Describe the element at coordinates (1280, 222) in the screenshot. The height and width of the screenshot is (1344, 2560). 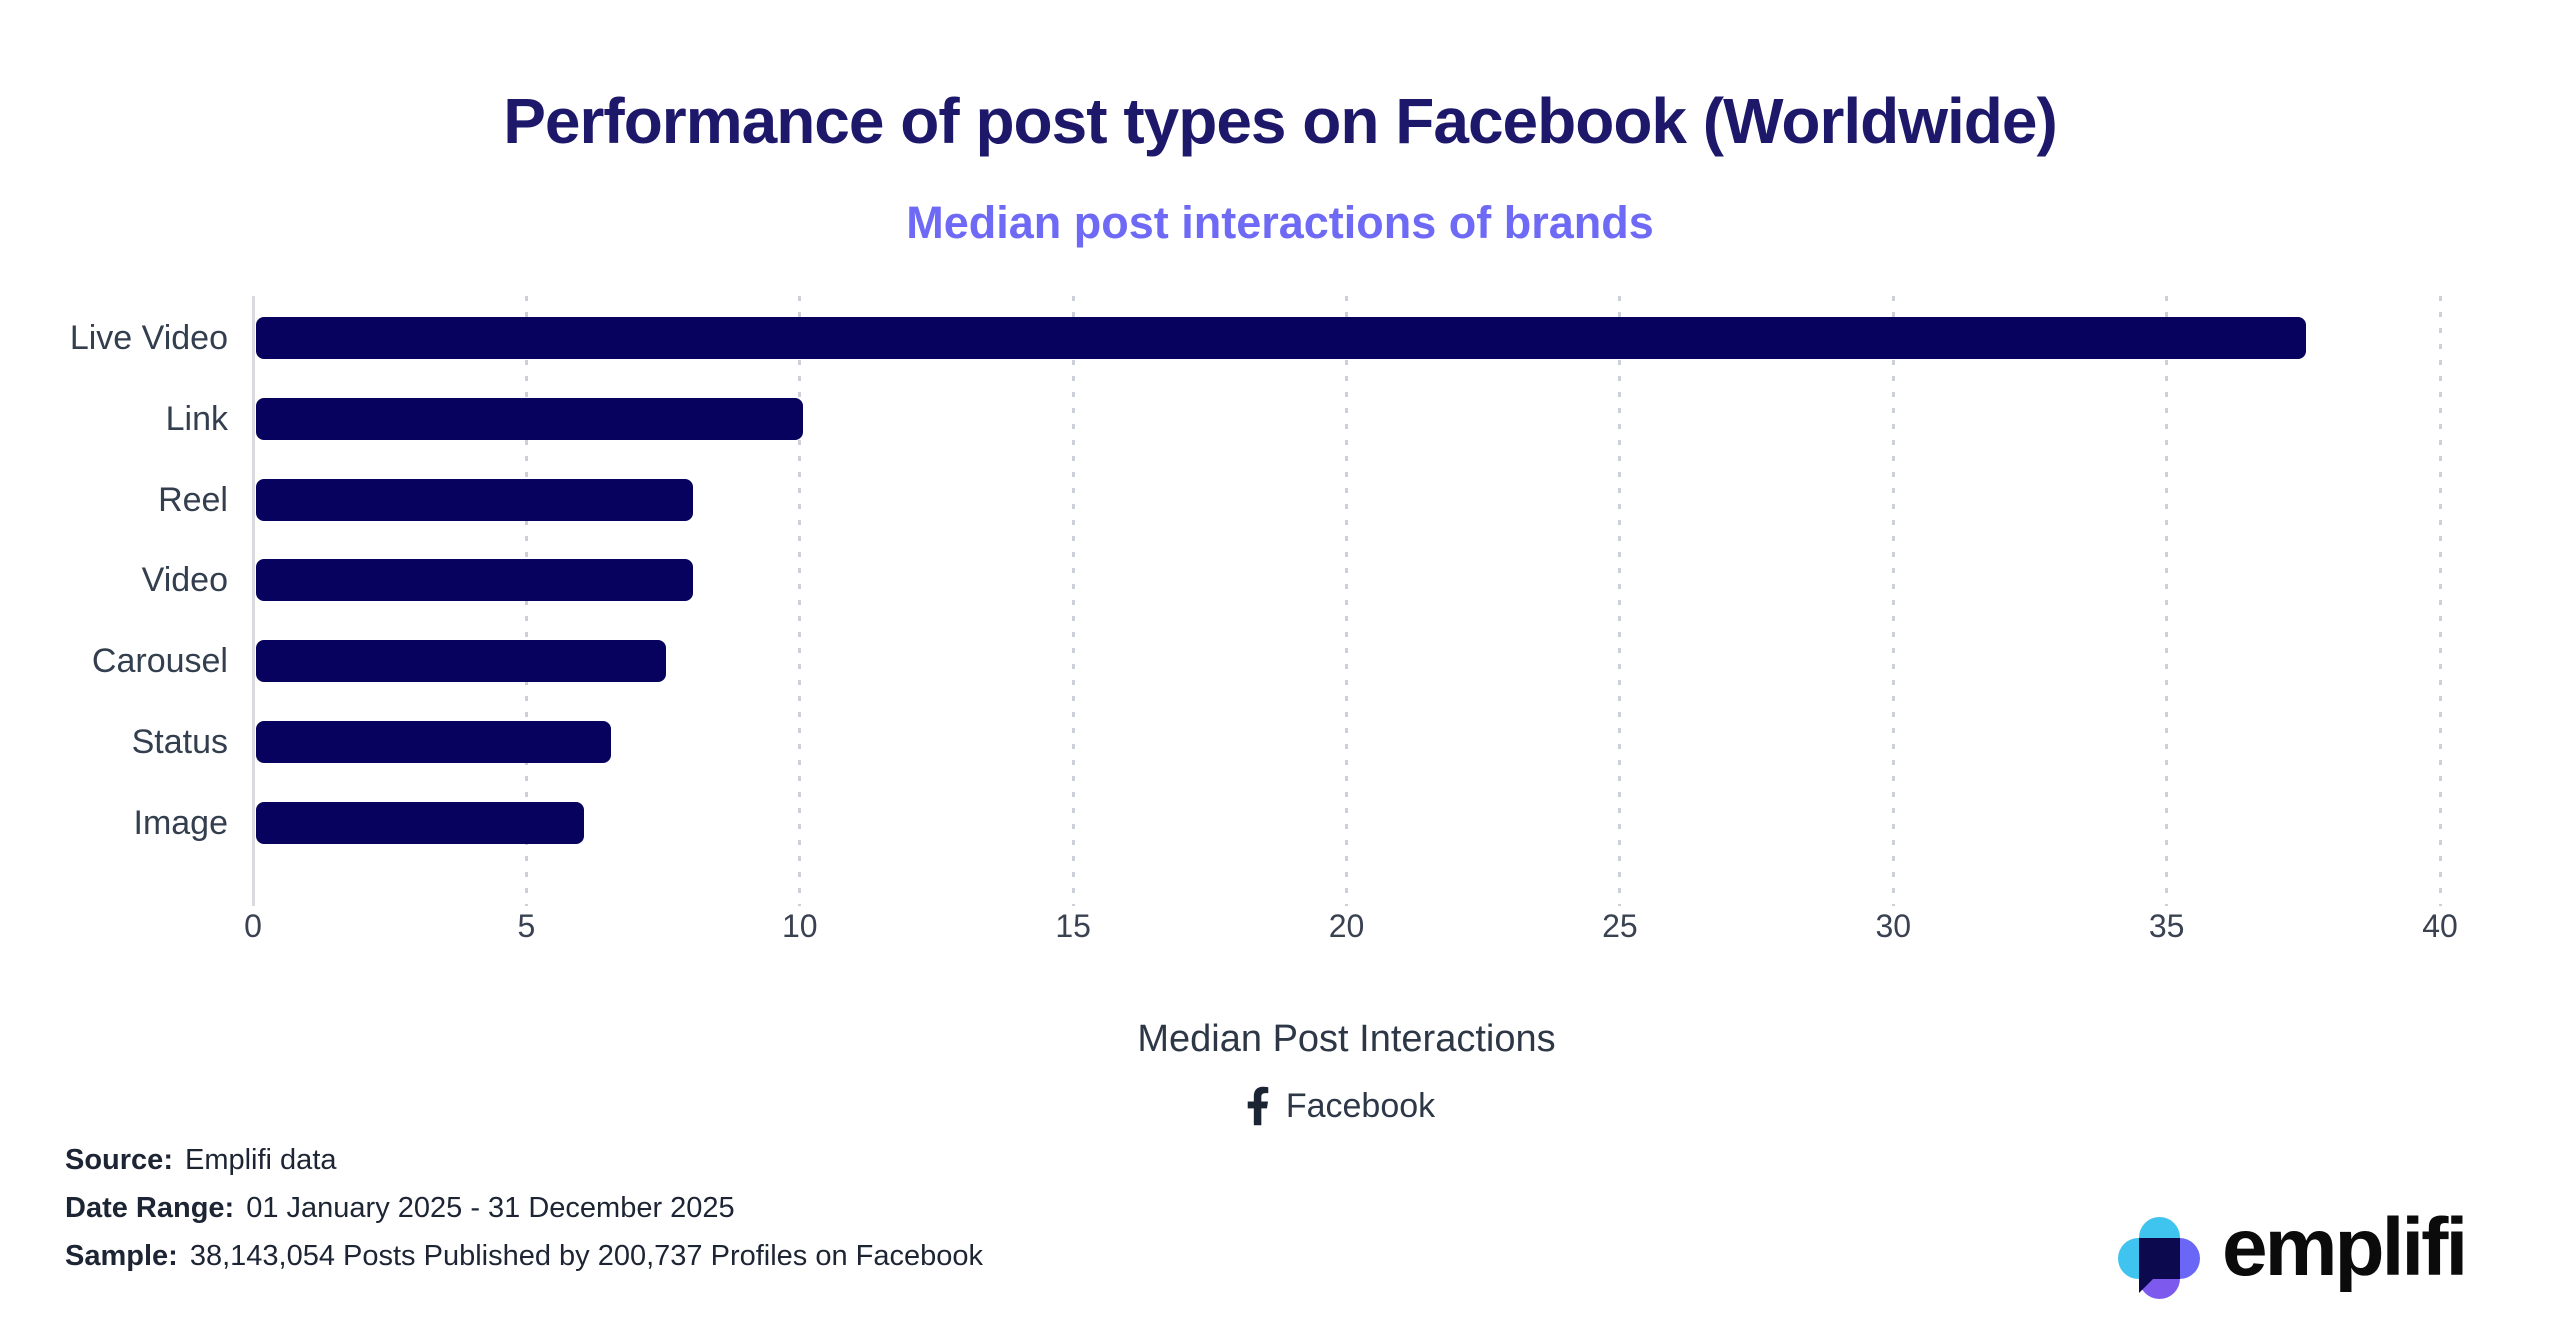
I see `chart-subtitle: Median post interactions of brands` at that location.